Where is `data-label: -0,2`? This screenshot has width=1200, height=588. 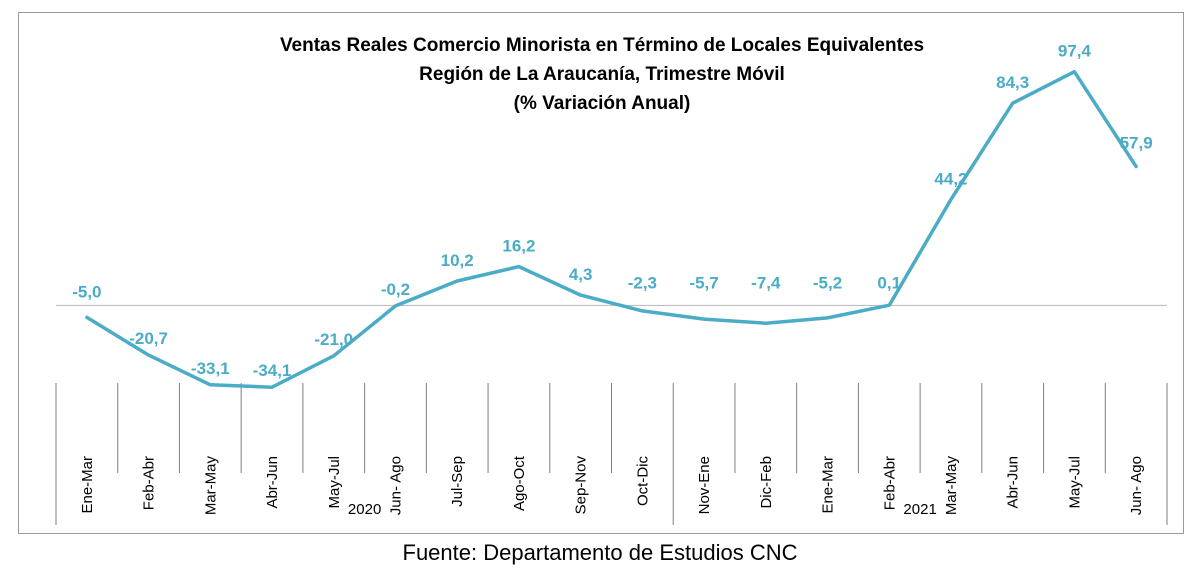
data-label: -0,2 is located at coordinates (395, 289).